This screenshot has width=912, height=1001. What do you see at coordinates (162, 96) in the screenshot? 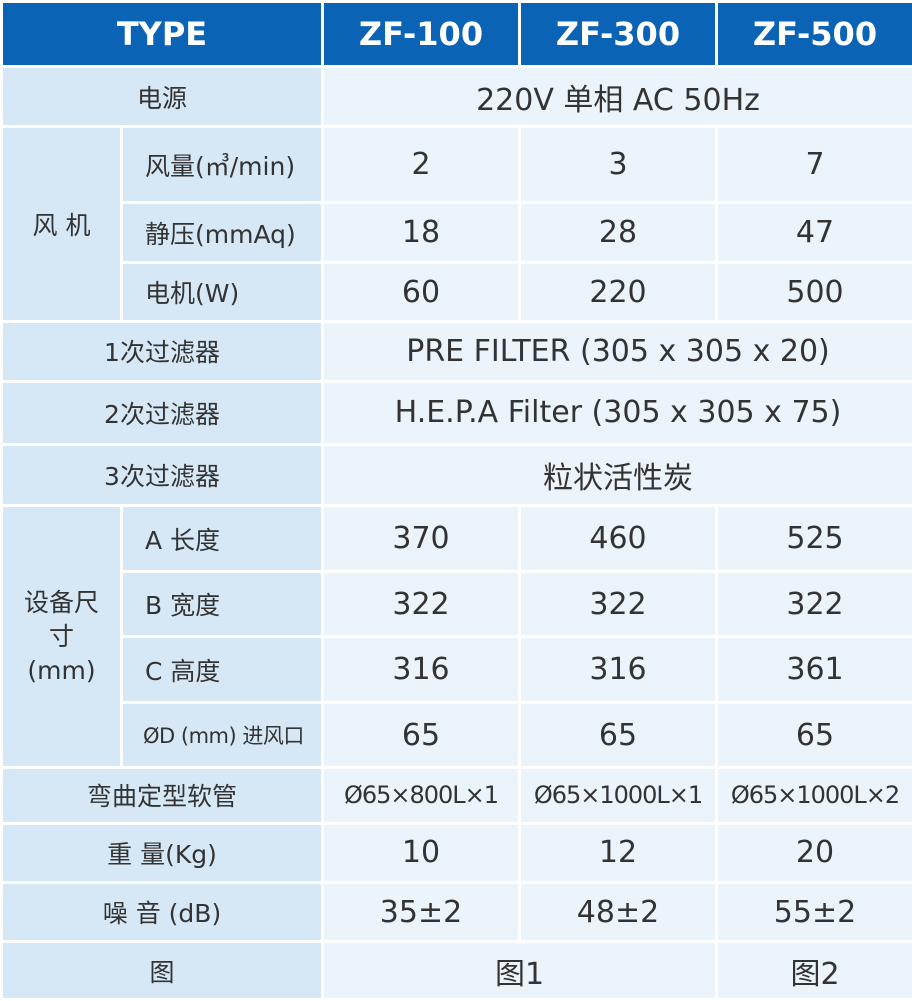
I see `power-label: 电源` at bounding box center [162, 96].